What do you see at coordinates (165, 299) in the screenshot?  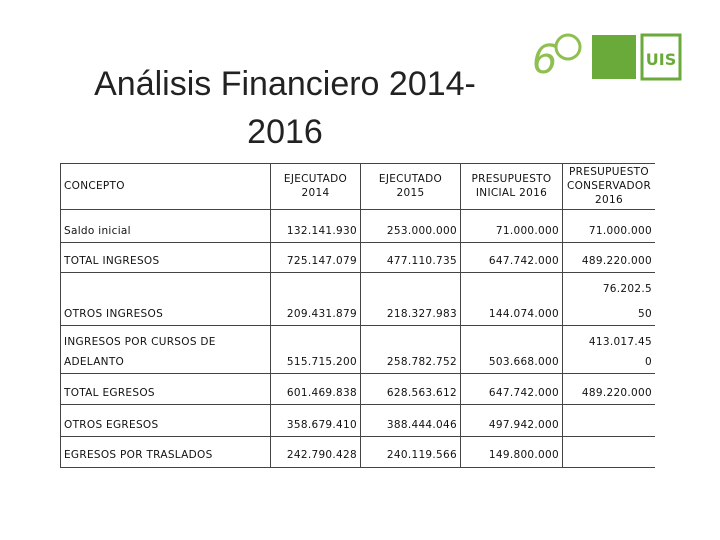 I see `row-label: OTROS INGRESOS` at bounding box center [165, 299].